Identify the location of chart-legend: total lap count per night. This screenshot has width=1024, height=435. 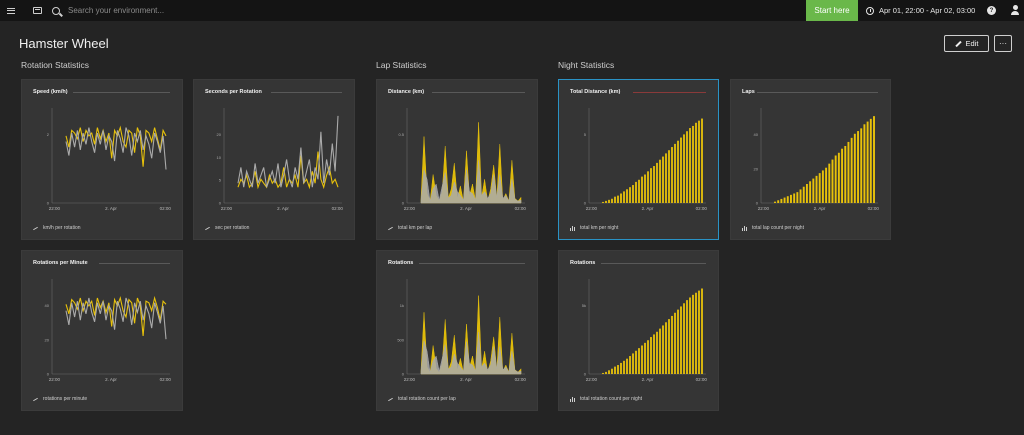
(773, 228).